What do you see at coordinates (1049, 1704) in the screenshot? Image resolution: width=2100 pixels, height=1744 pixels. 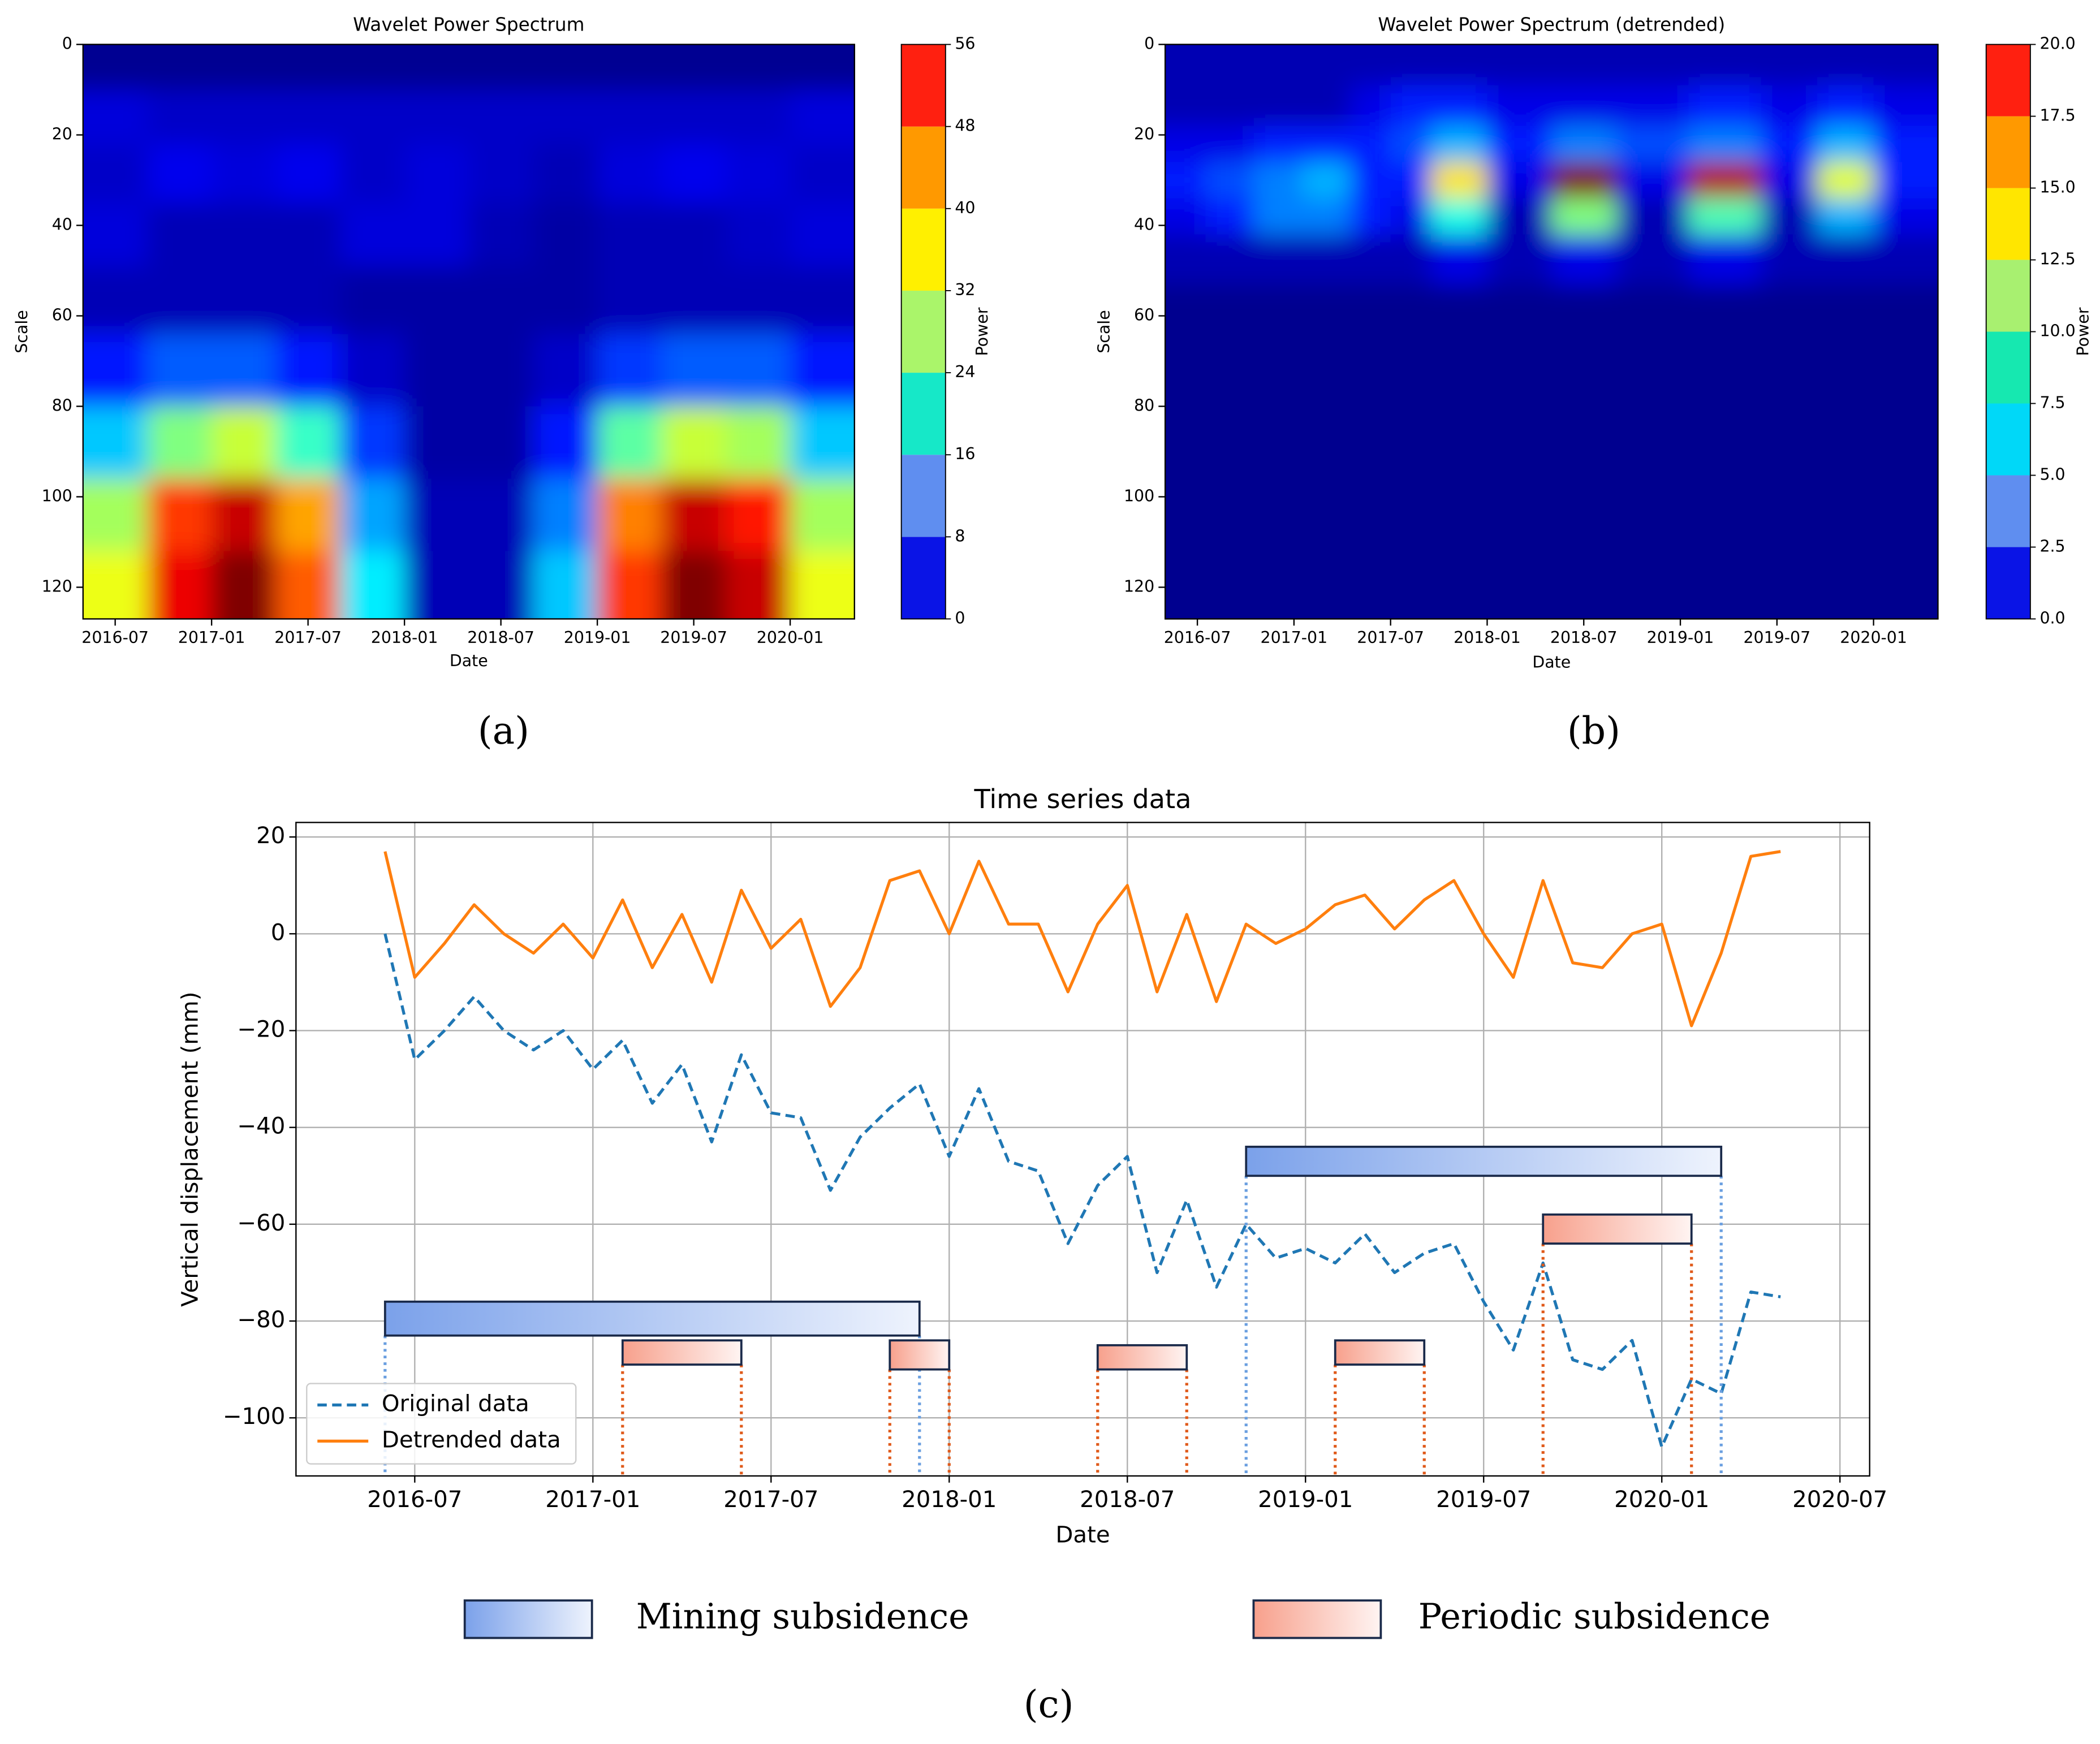 I see `panel-label: (c)` at bounding box center [1049, 1704].